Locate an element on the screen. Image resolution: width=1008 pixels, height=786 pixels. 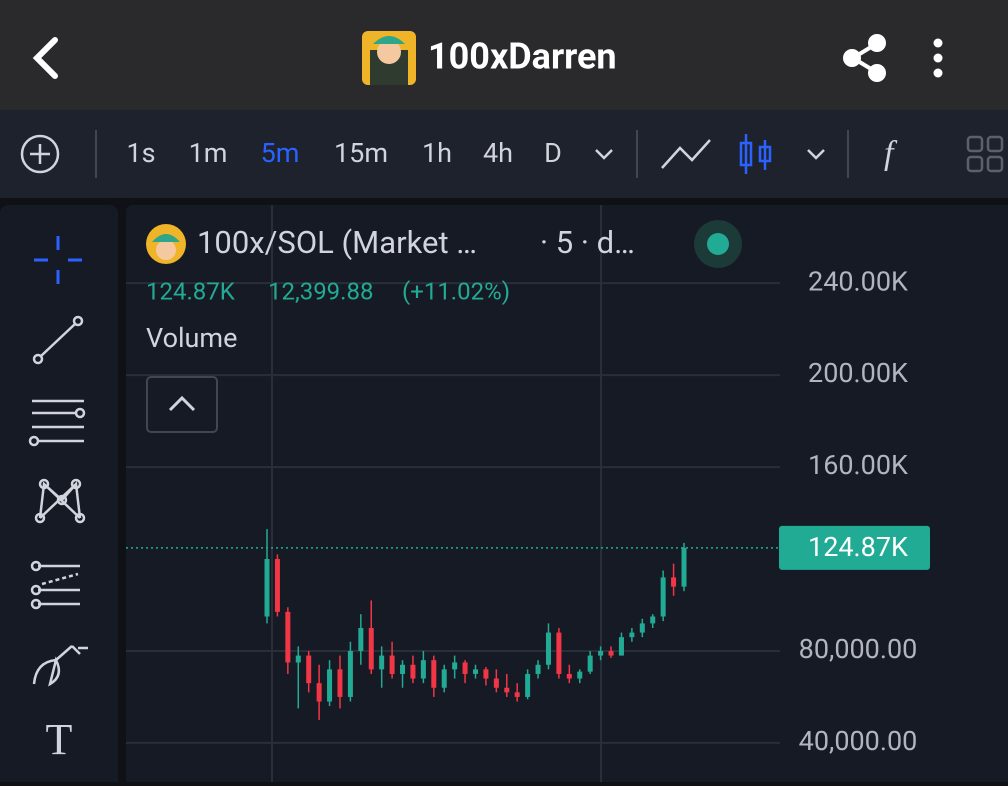
line-chart-button is located at coordinates (686, 154).